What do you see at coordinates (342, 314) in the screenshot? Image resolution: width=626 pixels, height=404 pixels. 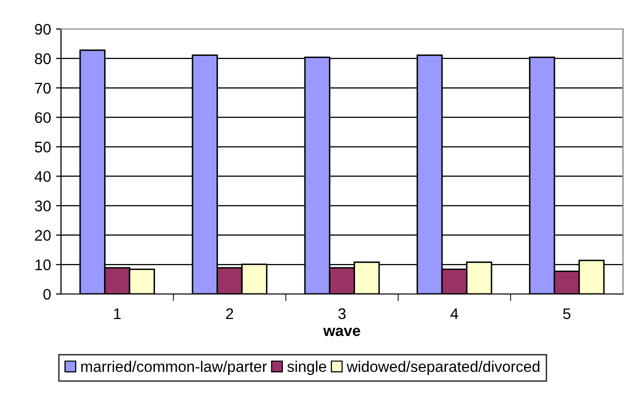 I see `x-tick-label: 3` at bounding box center [342, 314].